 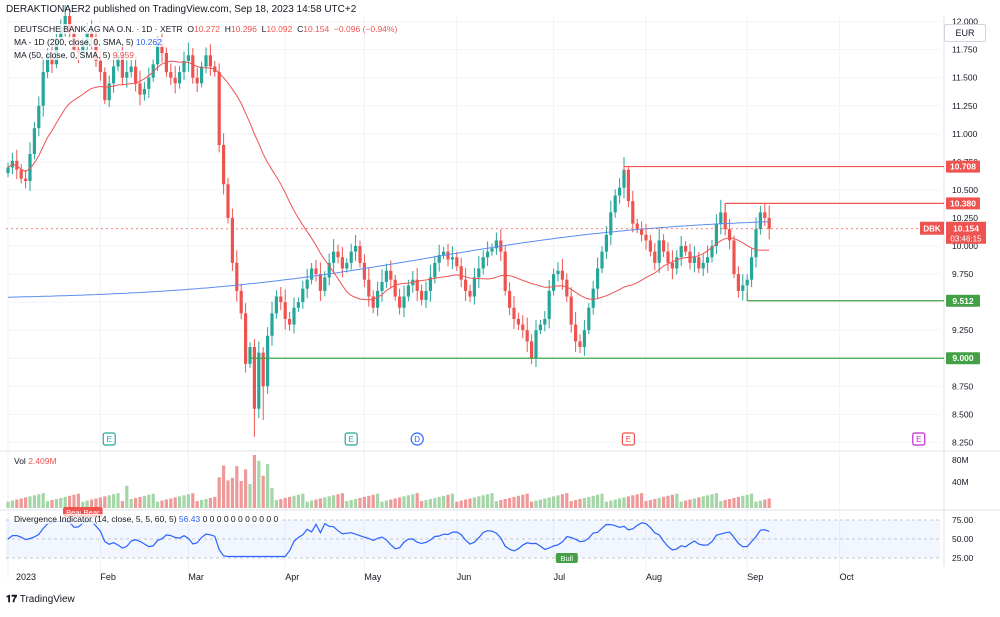 What do you see at coordinates (108, 577) in the screenshot?
I see `x-tick-label: Feb` at bounding box center [108, 577].